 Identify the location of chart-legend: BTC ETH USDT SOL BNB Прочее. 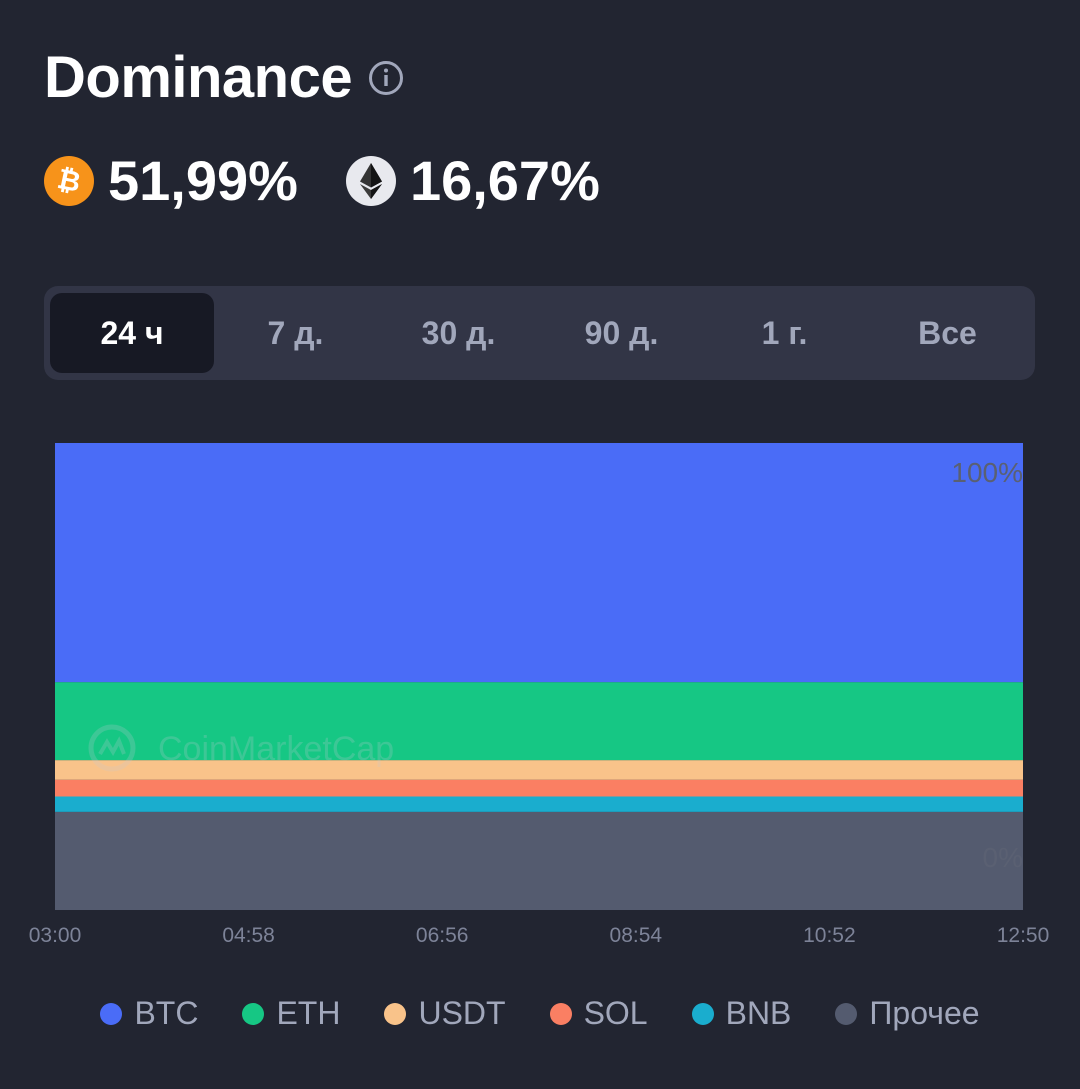
(540, 1013).